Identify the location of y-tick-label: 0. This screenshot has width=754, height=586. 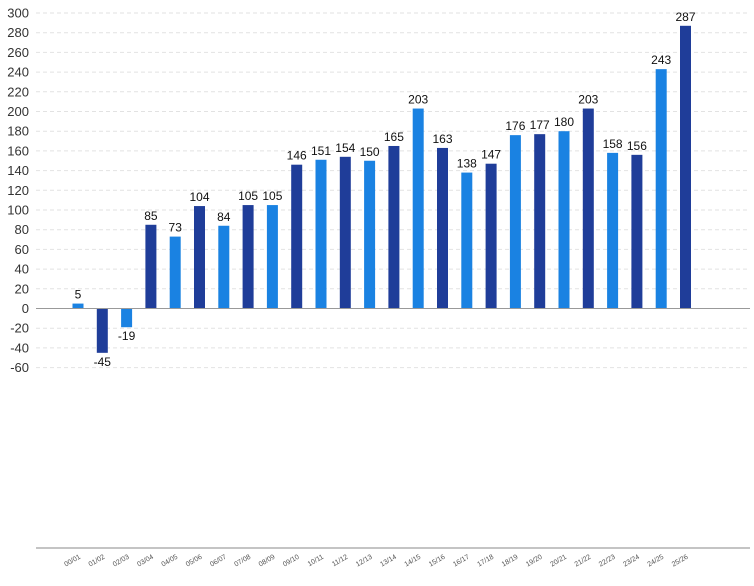
(25, 308).